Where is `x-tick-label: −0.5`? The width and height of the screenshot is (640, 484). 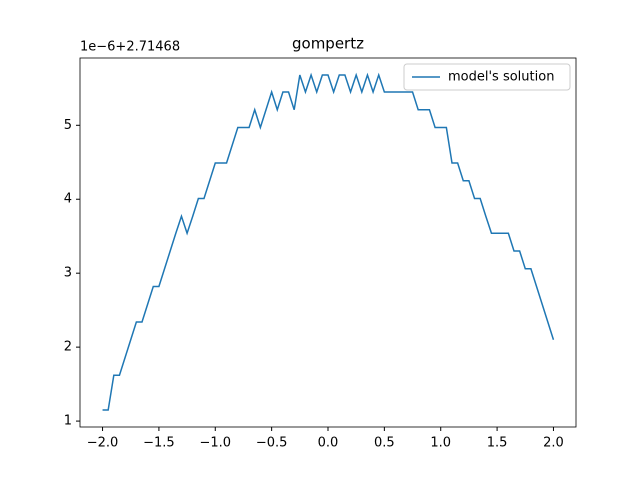 x-tick-label: −0.5 is located at coordinates (272, 443).